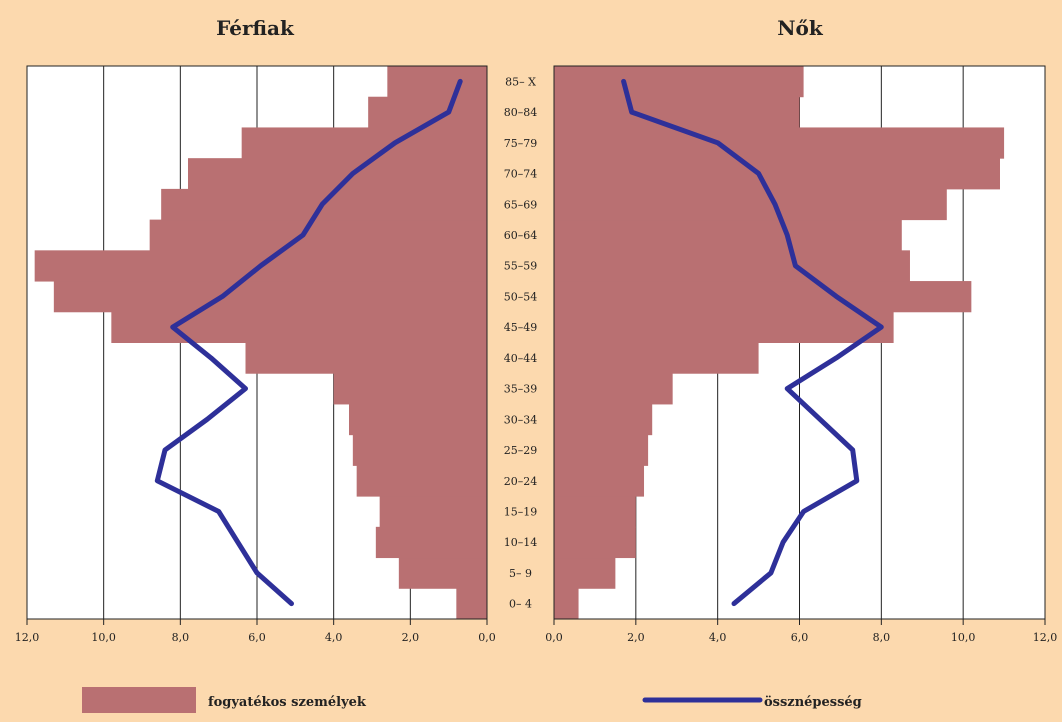  What do you see at coordinates (521, 174) in the screenshot?
I see `age-label: 70–74` at bounding box center [521, 174].